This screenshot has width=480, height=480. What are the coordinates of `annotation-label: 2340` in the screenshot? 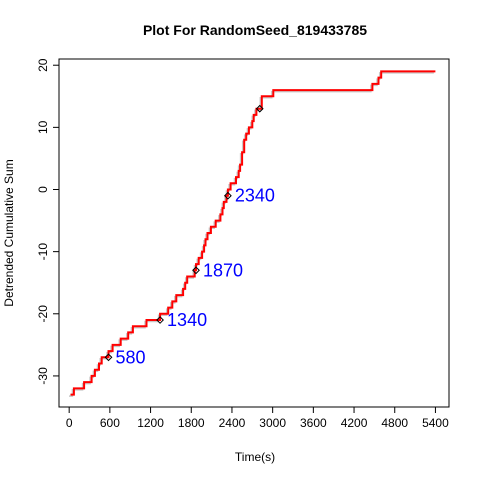 It's located at (255, 196).